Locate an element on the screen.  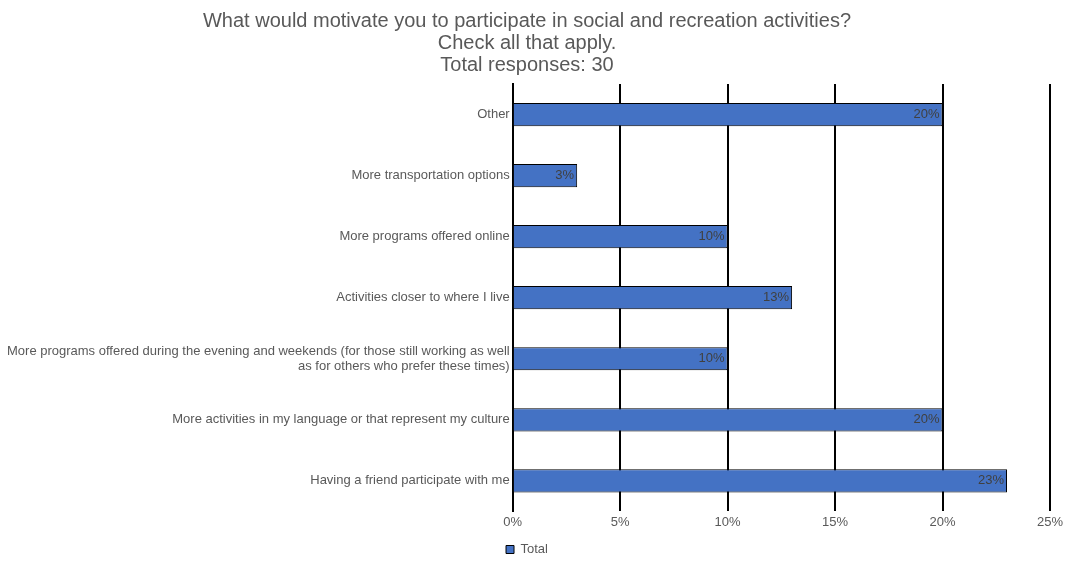
x-tick-label: 25% is located at coordinates (1050, 521).